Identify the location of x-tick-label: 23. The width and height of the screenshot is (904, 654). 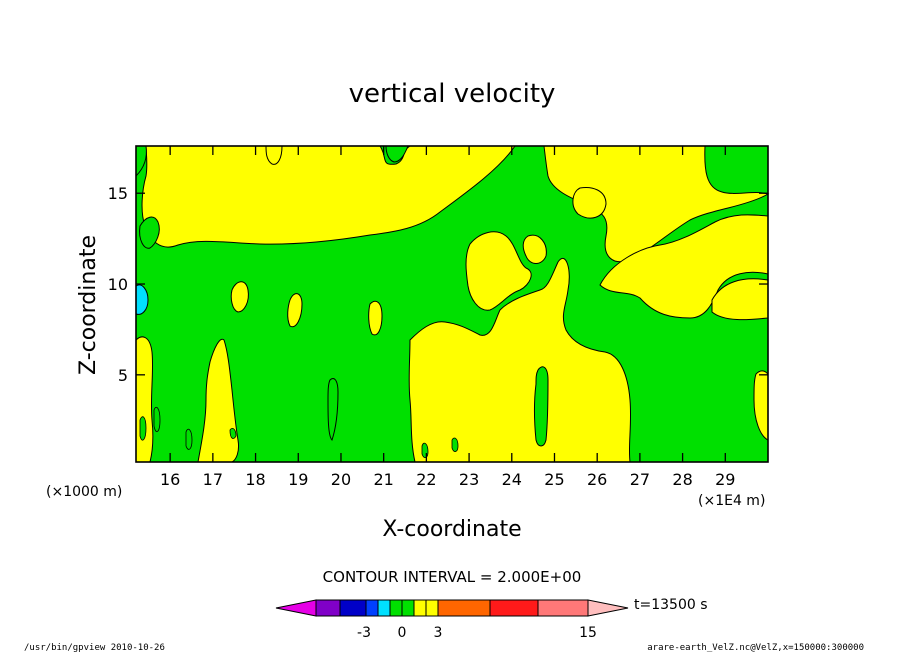
(469, 479).